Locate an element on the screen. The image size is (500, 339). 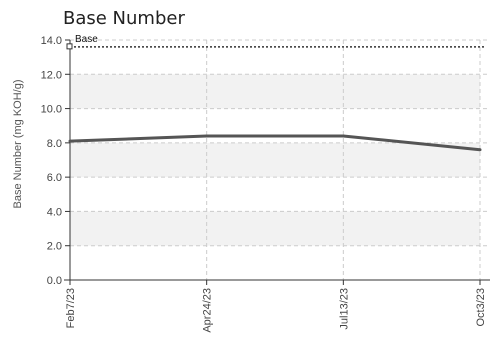
series-group is located at coordinates (275, 143).